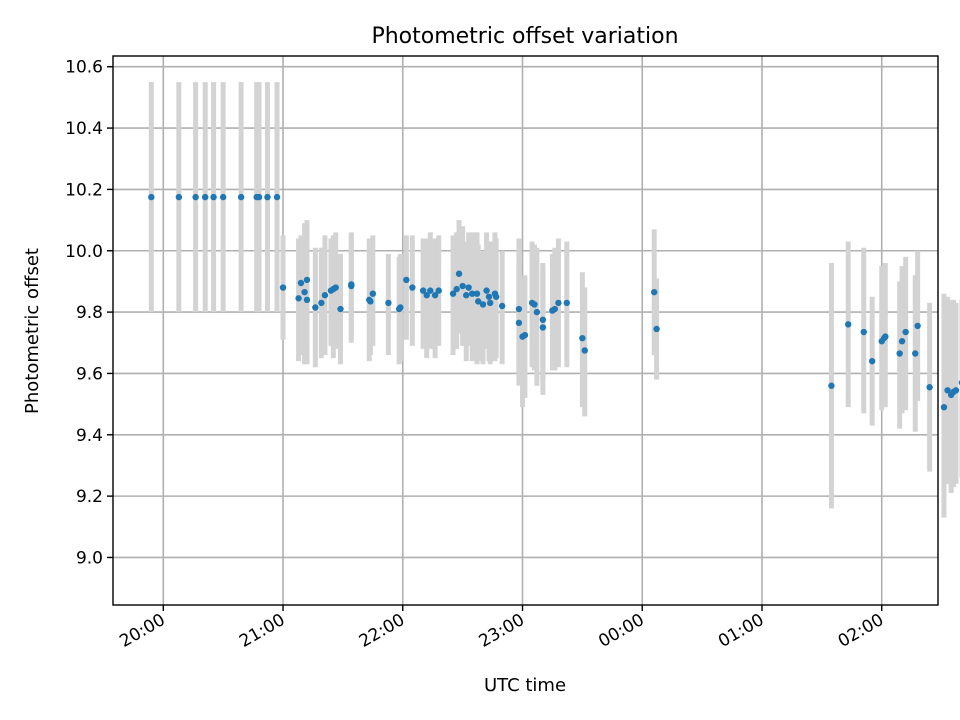 The width and height of the screenshot is (960, 720). Describe the element at coordinates (382, 631) in the screenshot. I see `x-tick-label: 22:00` at that location.